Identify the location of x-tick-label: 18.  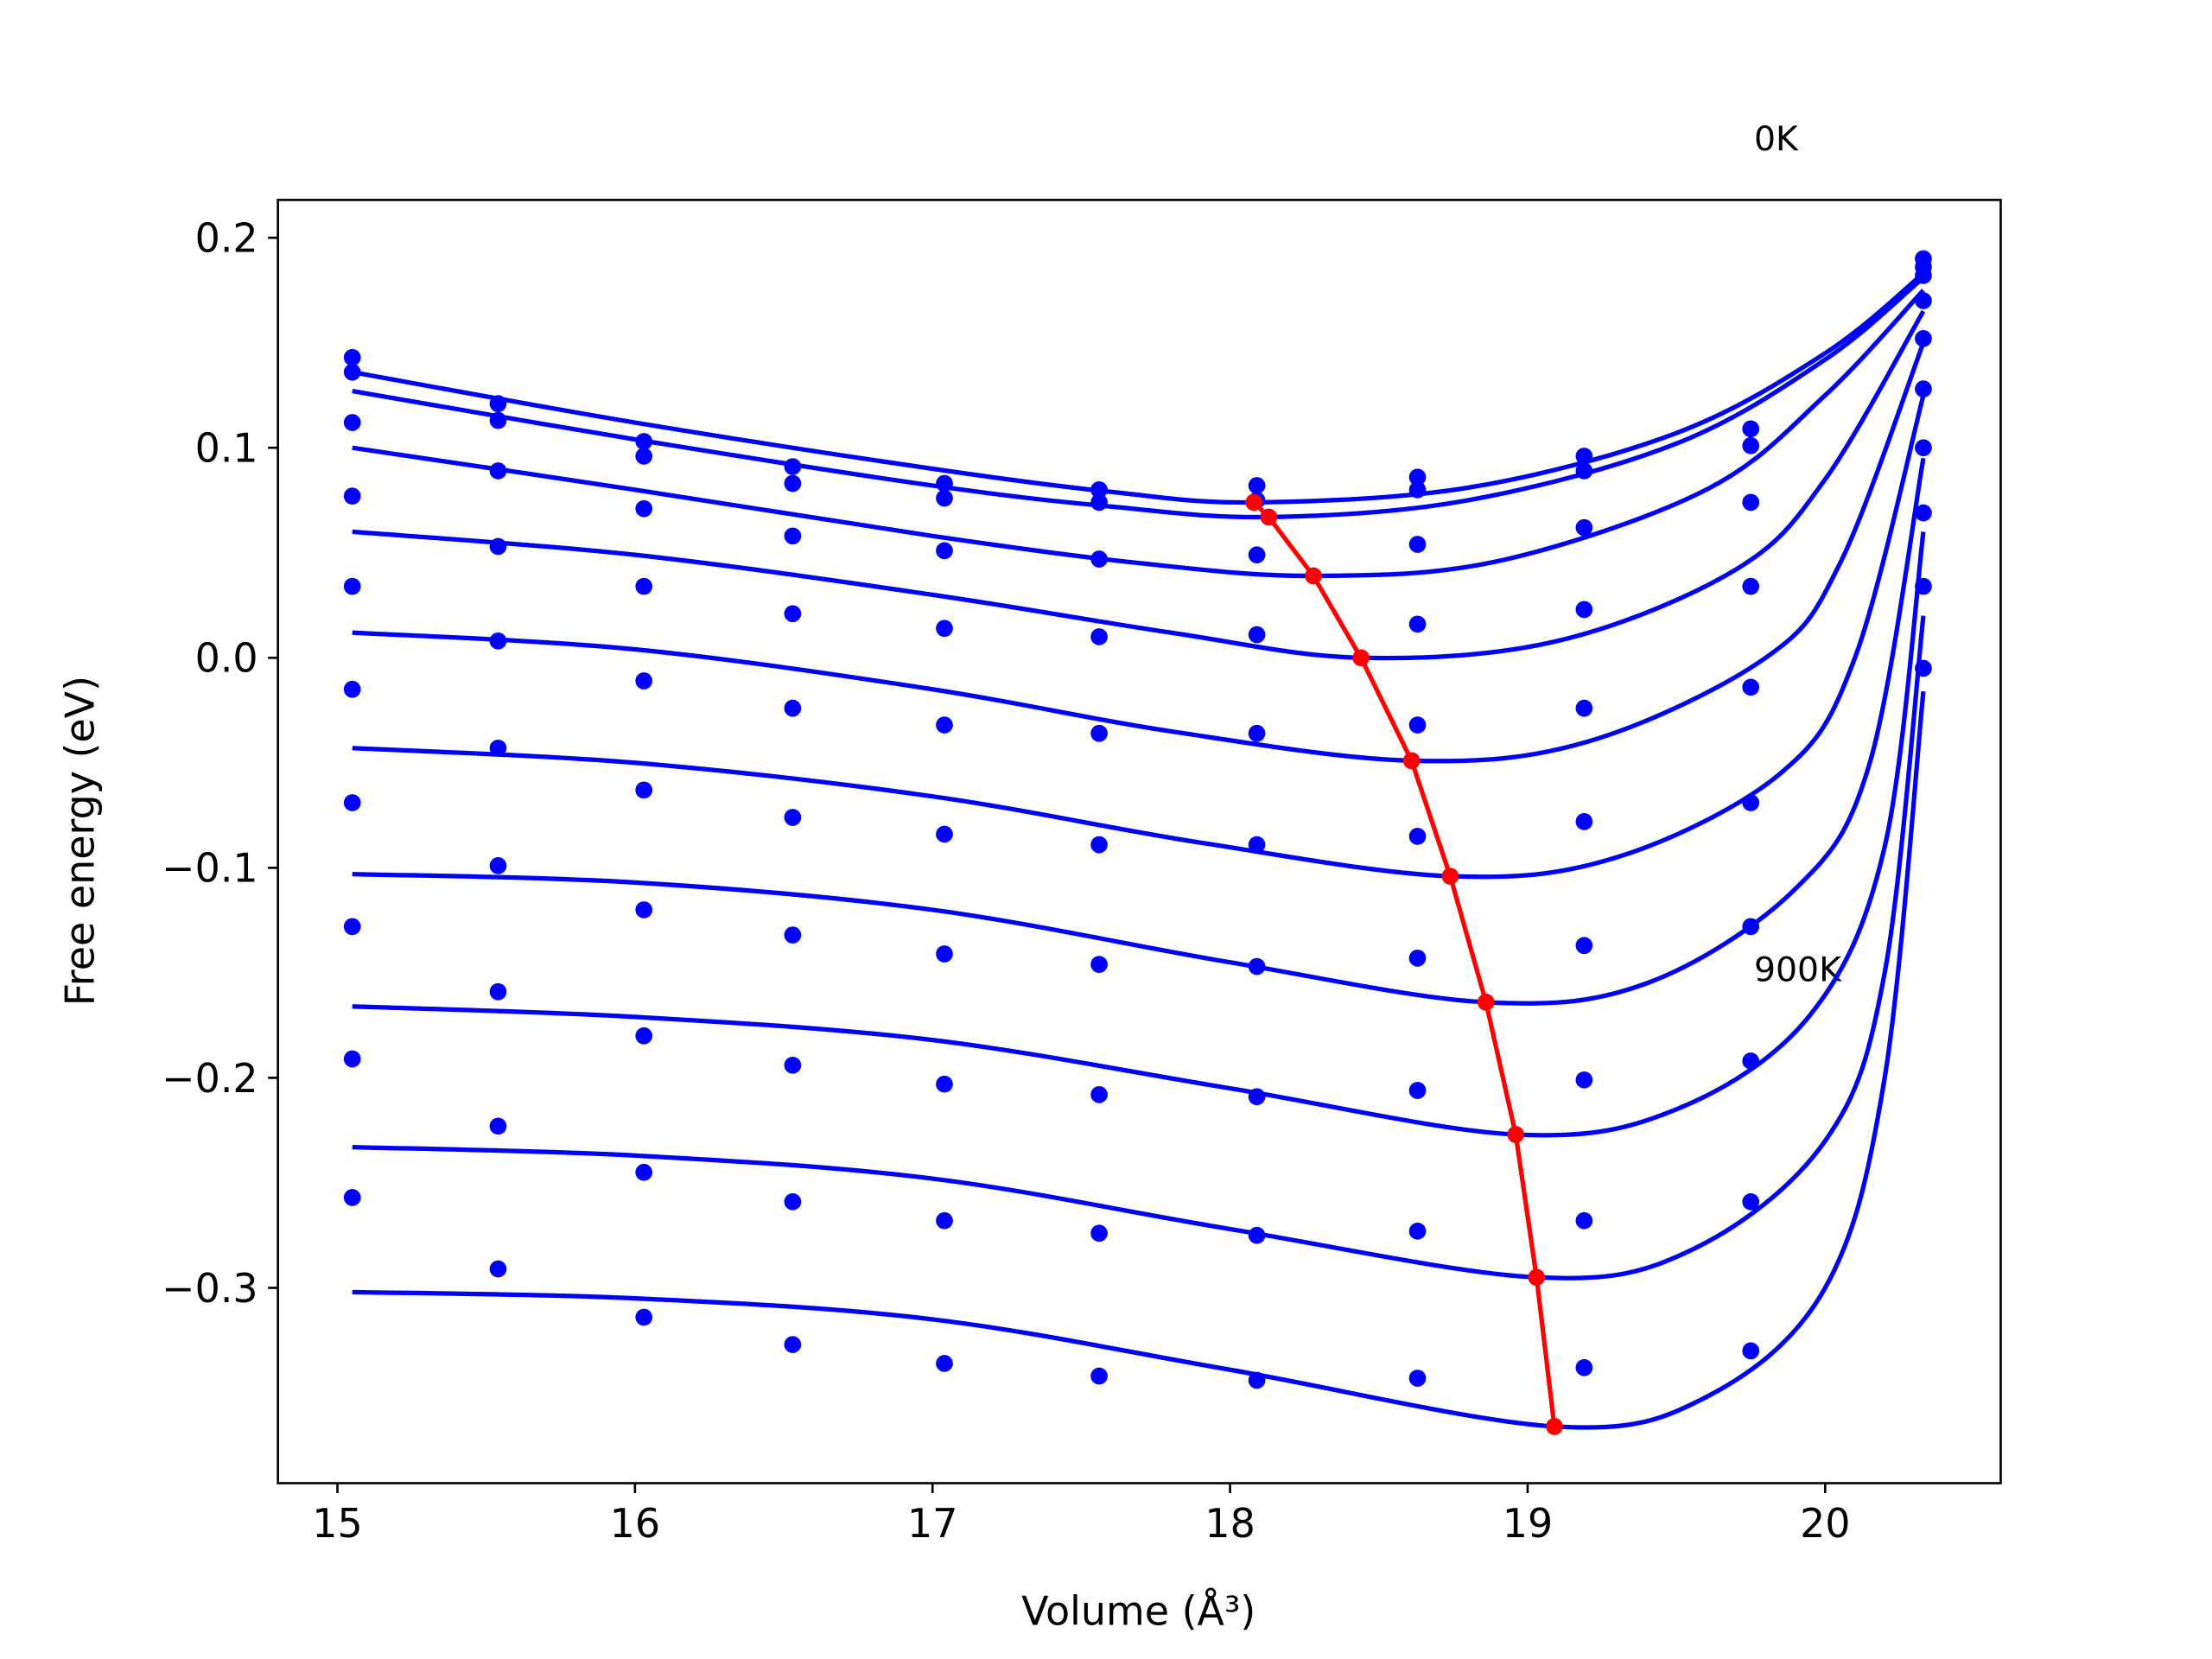
(1230, 1523).